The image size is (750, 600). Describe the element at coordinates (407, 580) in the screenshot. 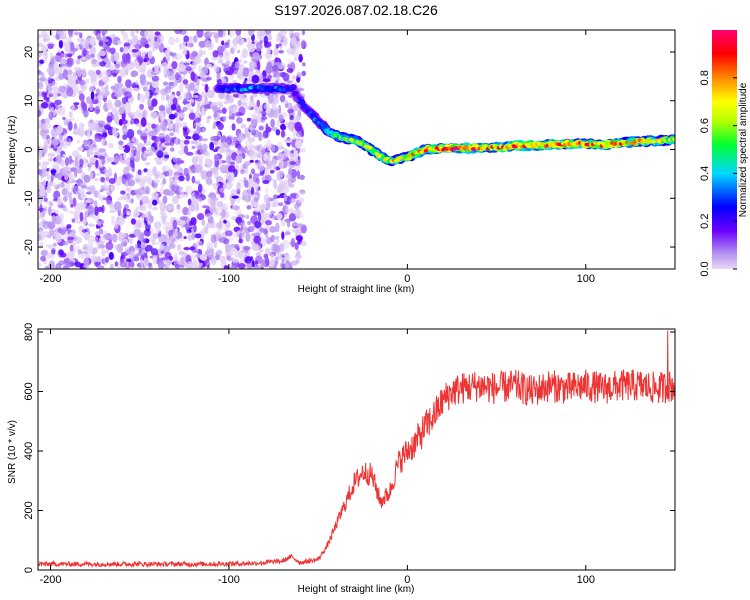

I see `snr-x-tick-label: 0` at that location.